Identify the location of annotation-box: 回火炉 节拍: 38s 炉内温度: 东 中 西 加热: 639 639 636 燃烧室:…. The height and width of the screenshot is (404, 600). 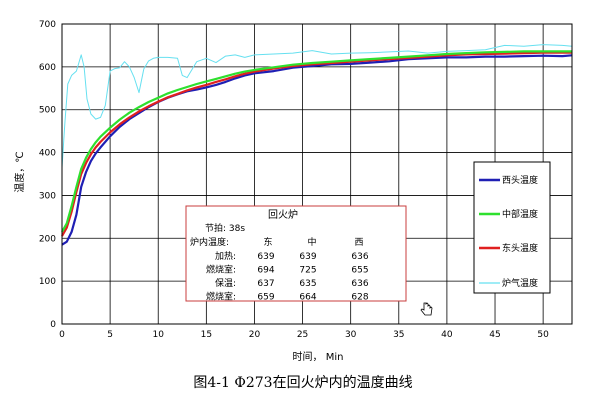
(296, 254).